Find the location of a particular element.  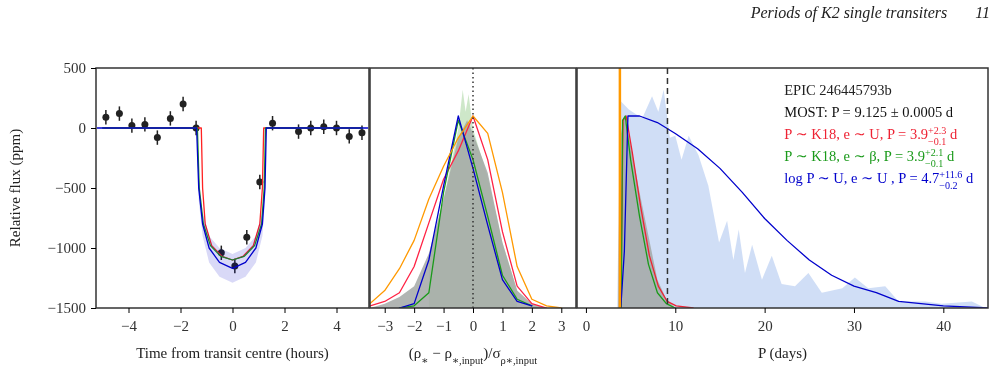

y-tick-label: −500 is located at coordinates (70, 188).